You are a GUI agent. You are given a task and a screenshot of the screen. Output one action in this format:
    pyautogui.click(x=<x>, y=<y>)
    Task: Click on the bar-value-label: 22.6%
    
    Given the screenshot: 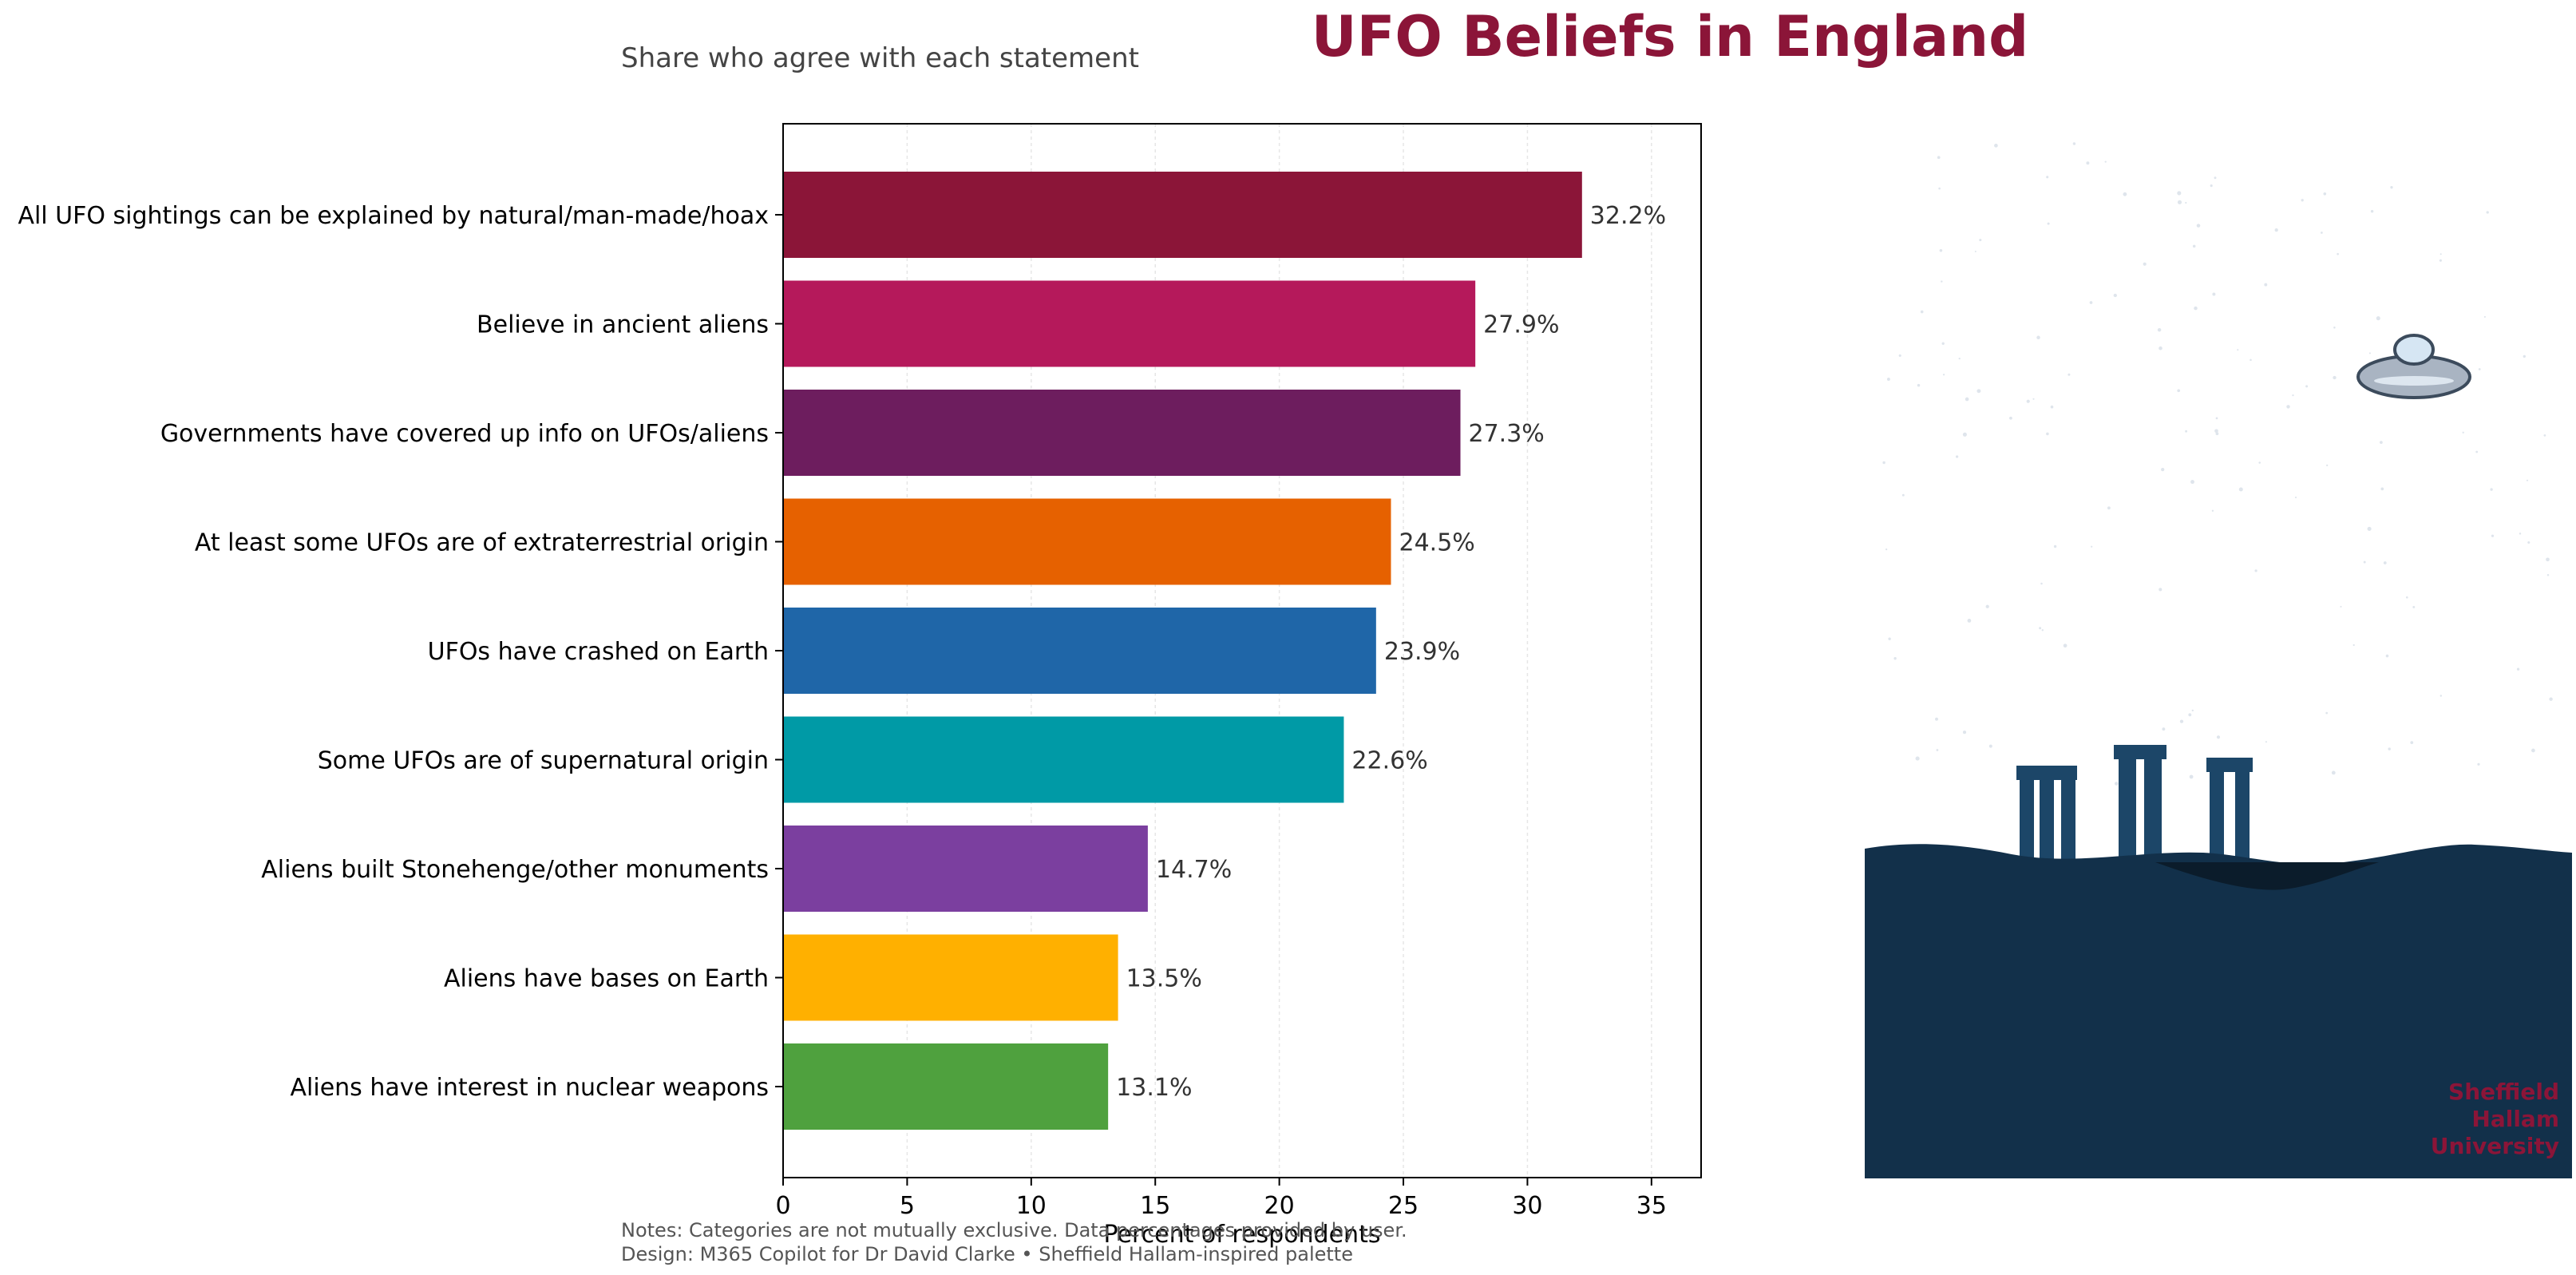 What is the action you would take?
    pyautogui.click(x=1389, y=761)
    